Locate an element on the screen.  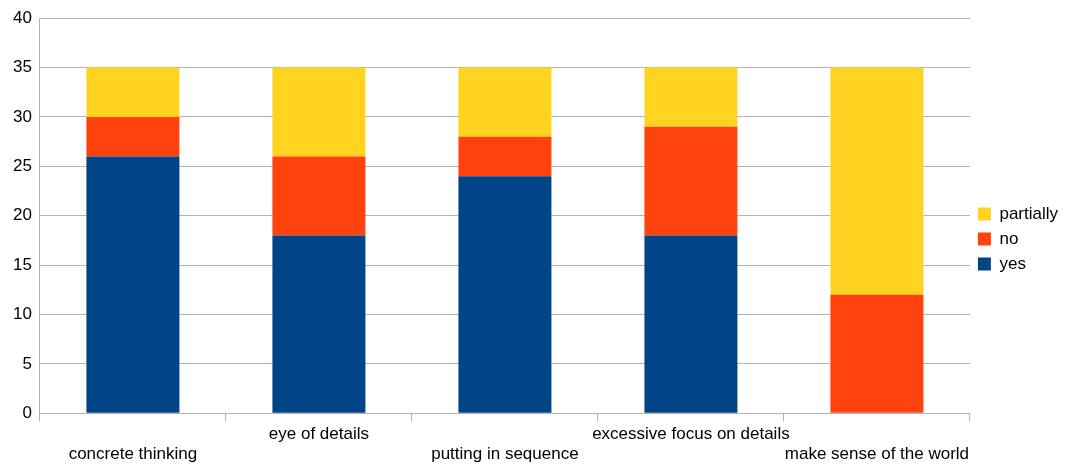
y-tick-label: 20 is located at coordinates (22, 215).